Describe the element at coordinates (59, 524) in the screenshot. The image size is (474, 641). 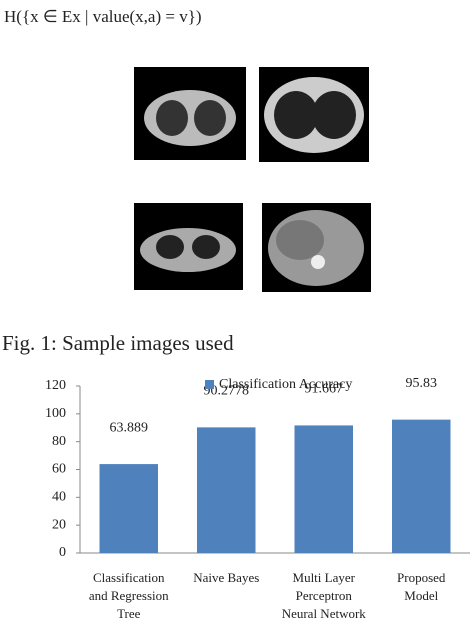
I see `y-tick-label: 20` at that location.